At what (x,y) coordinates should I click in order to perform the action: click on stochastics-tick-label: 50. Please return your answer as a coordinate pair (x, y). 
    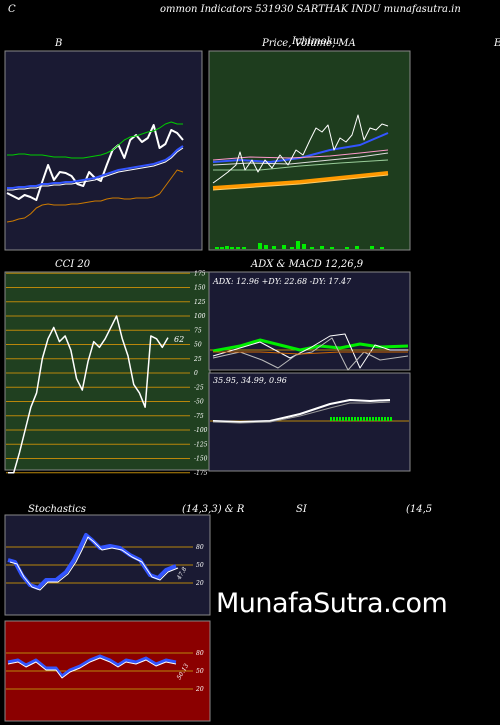
    Looking at the image, I should click on (200, 565).